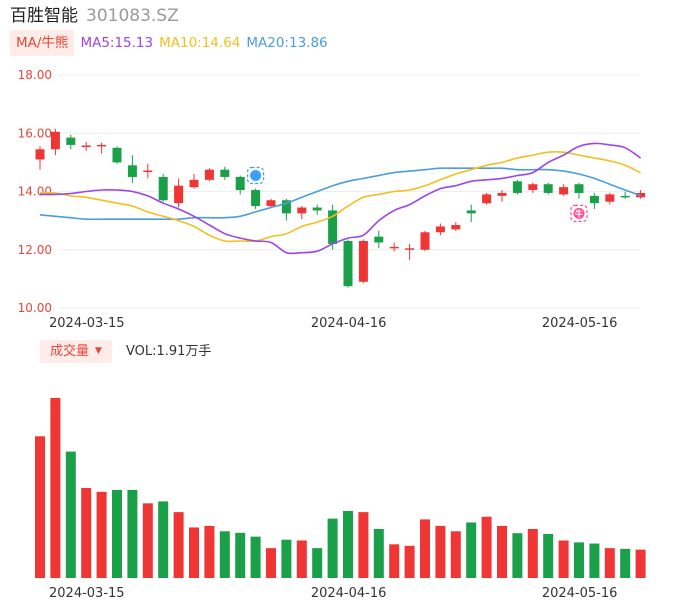 This screenshot has width=686, height=606. I want to click on volume-x-tick-label: 2024-03-15, so click(87, 593).